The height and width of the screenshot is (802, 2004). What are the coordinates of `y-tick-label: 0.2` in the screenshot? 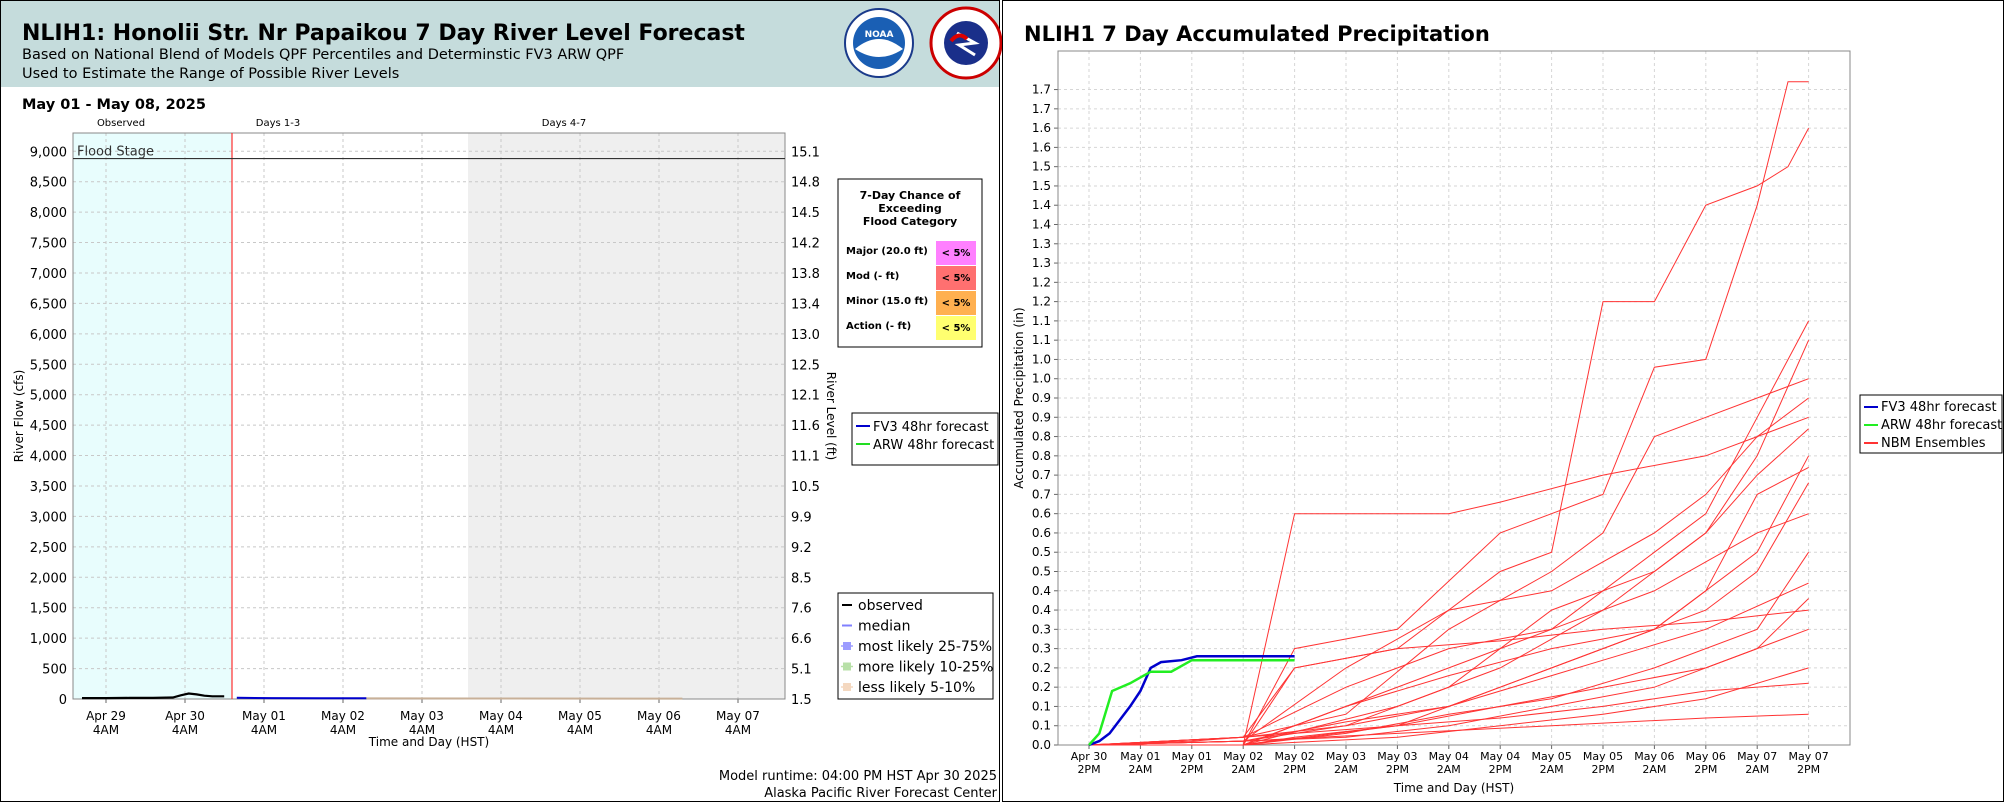 It's located at (1041, 668).